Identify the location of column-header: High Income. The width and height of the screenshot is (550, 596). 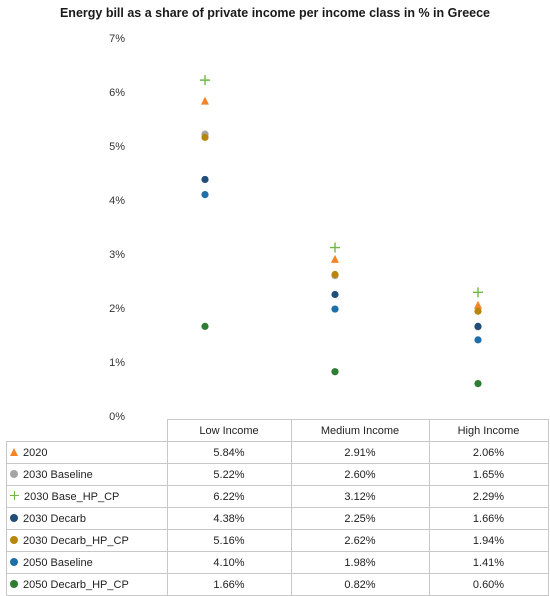
(488, 430).